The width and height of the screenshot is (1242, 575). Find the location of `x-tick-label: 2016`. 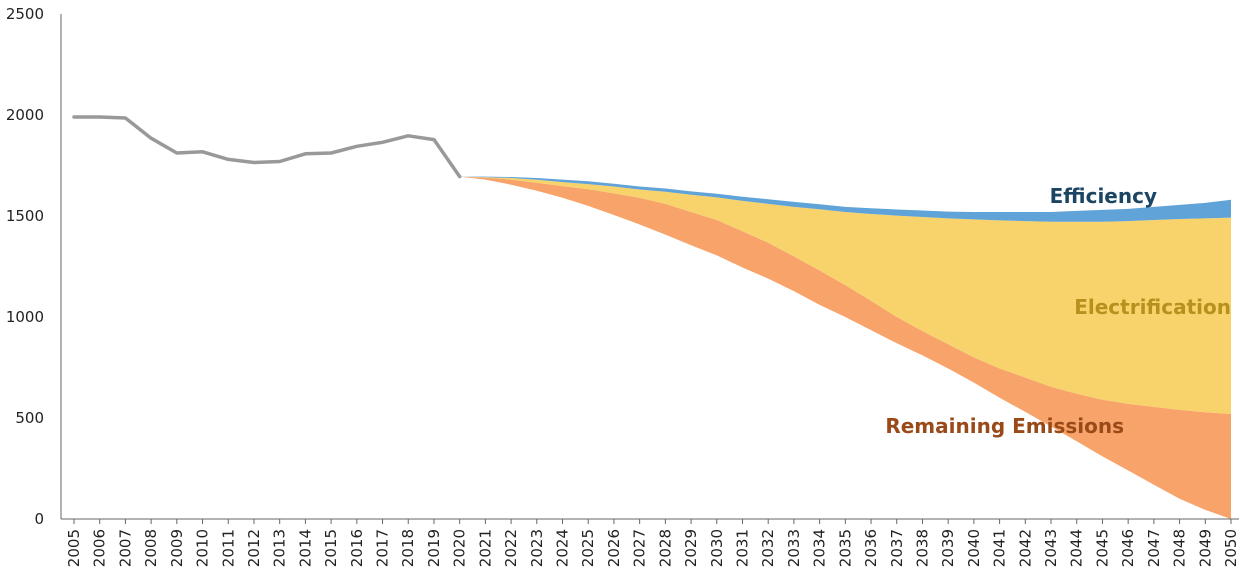

x-tick-label: 2016 is located at coordinates (357, 548).